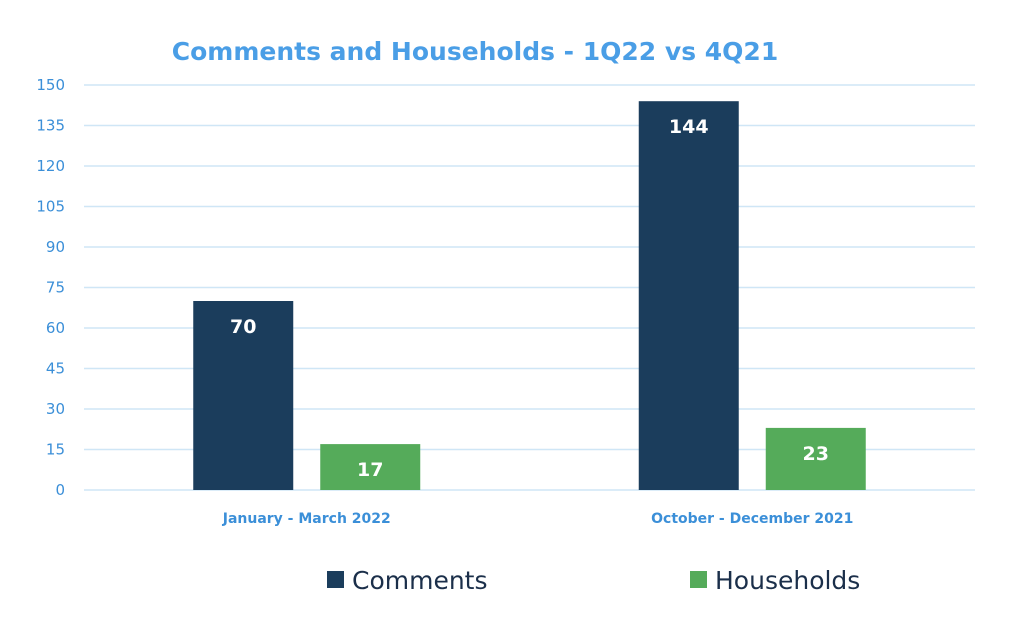 The height and width of the screenshot is (635, 1024). Describe the element at coordinates (752, 519) in the screenshot. I see `x-category-label: October - December 2021` at that location.